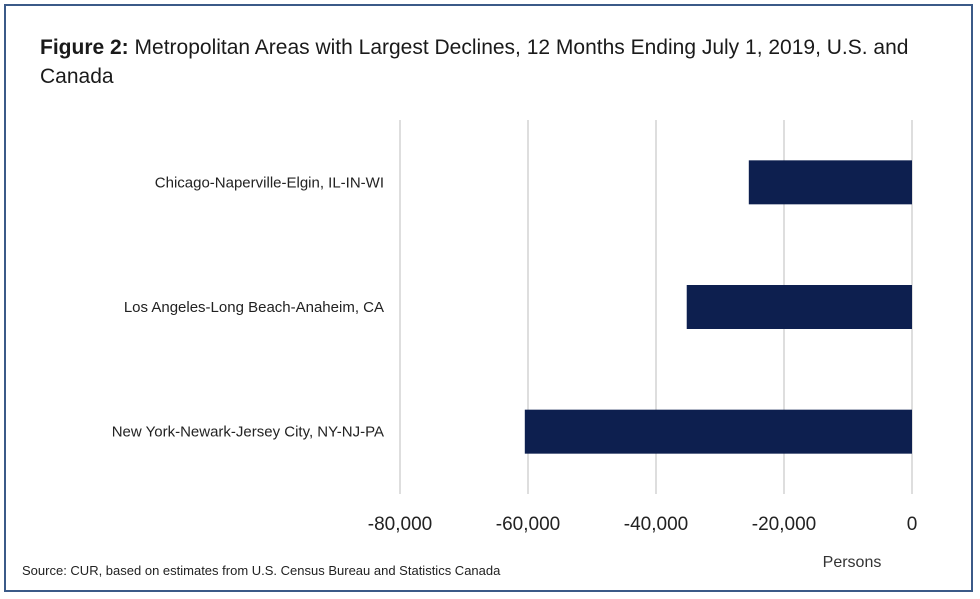  I want to click on category-label: Los Angeles-Long Beach-Anaheim, CA, so click(254, 307).